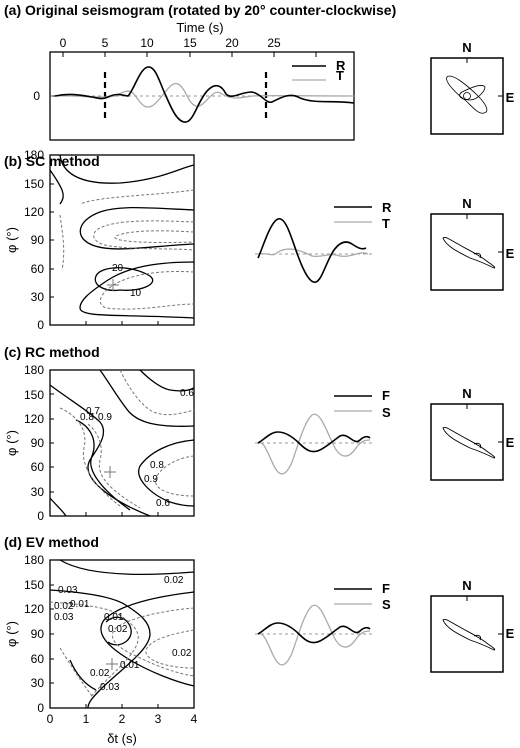 Image resolution: width=520 pixels, height=748 pixels. I want to click on c-yt-90: 90, so click(38, 443).